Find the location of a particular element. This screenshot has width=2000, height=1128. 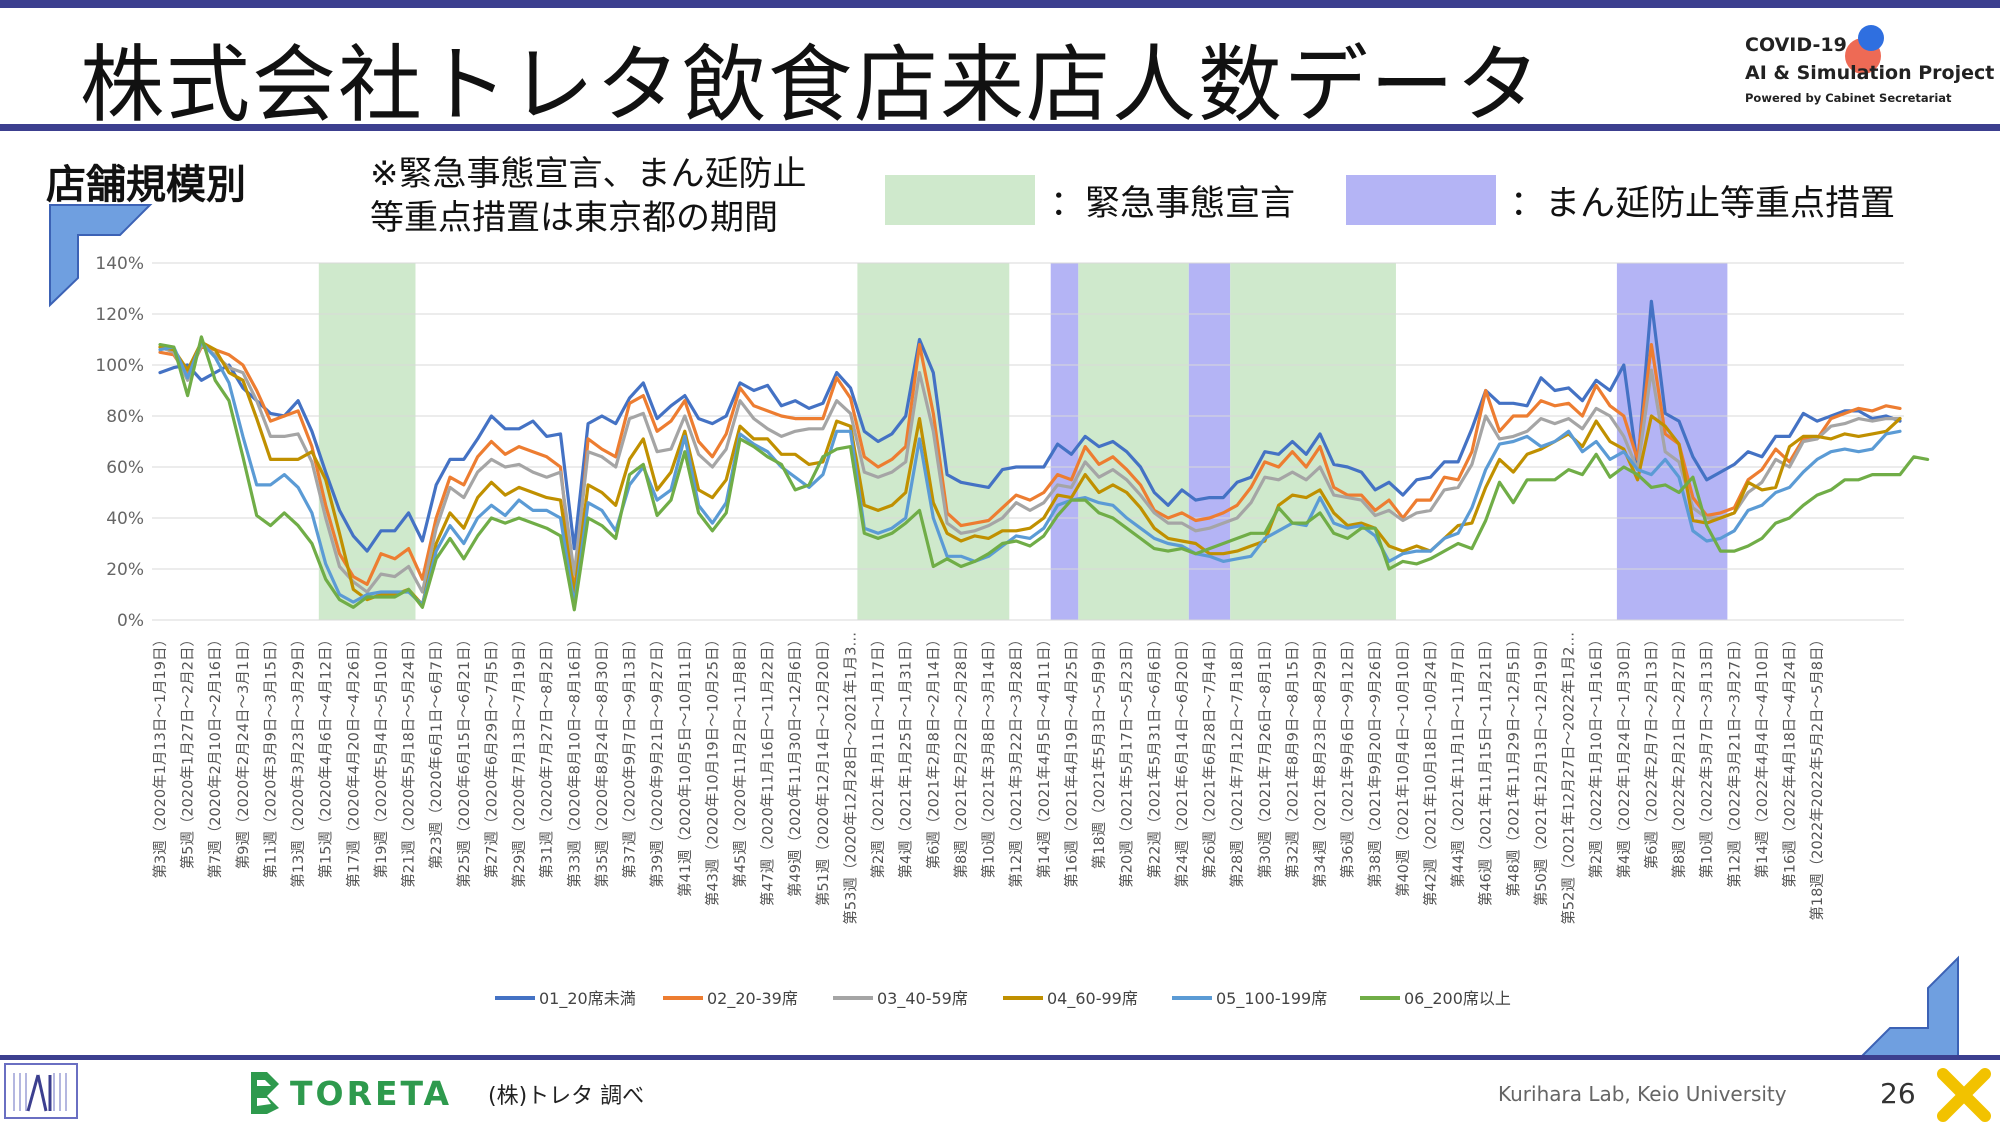

x-tick-label: 第8週（2021年2月22日～2月28日） is located at coordinates (961, 755).